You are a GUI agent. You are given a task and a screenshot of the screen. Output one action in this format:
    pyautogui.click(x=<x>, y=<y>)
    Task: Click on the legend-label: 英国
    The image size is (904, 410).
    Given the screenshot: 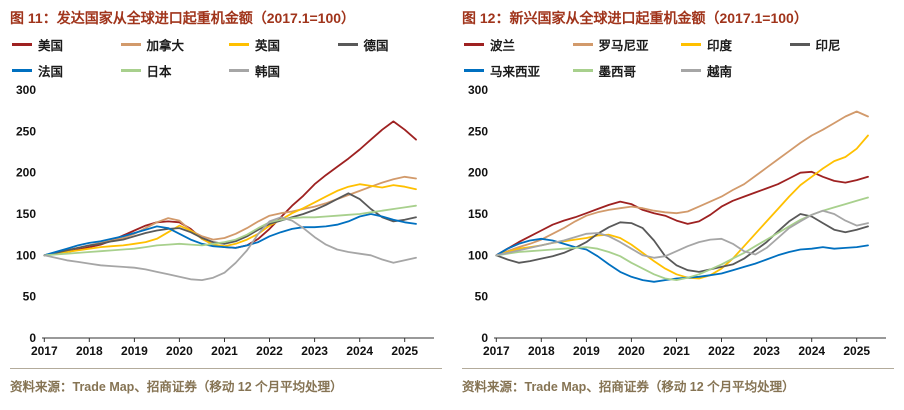 What is the action you would take?
    pyautogui.click(x=268, y=46)
    